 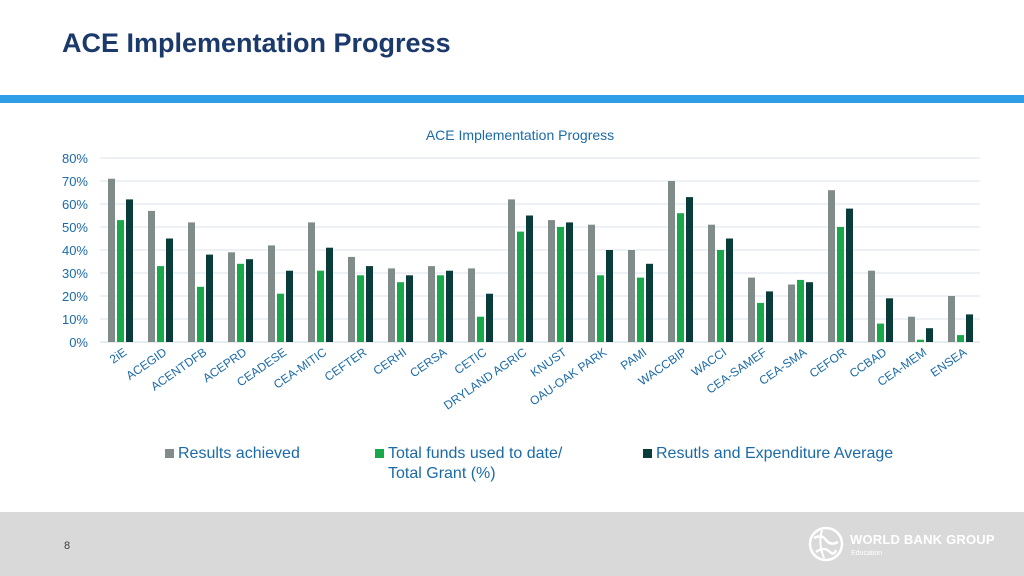 What do you see at coordinates (826, 544) in the screenshot?
I see `globe-icon` at bounding box center [826, 544].